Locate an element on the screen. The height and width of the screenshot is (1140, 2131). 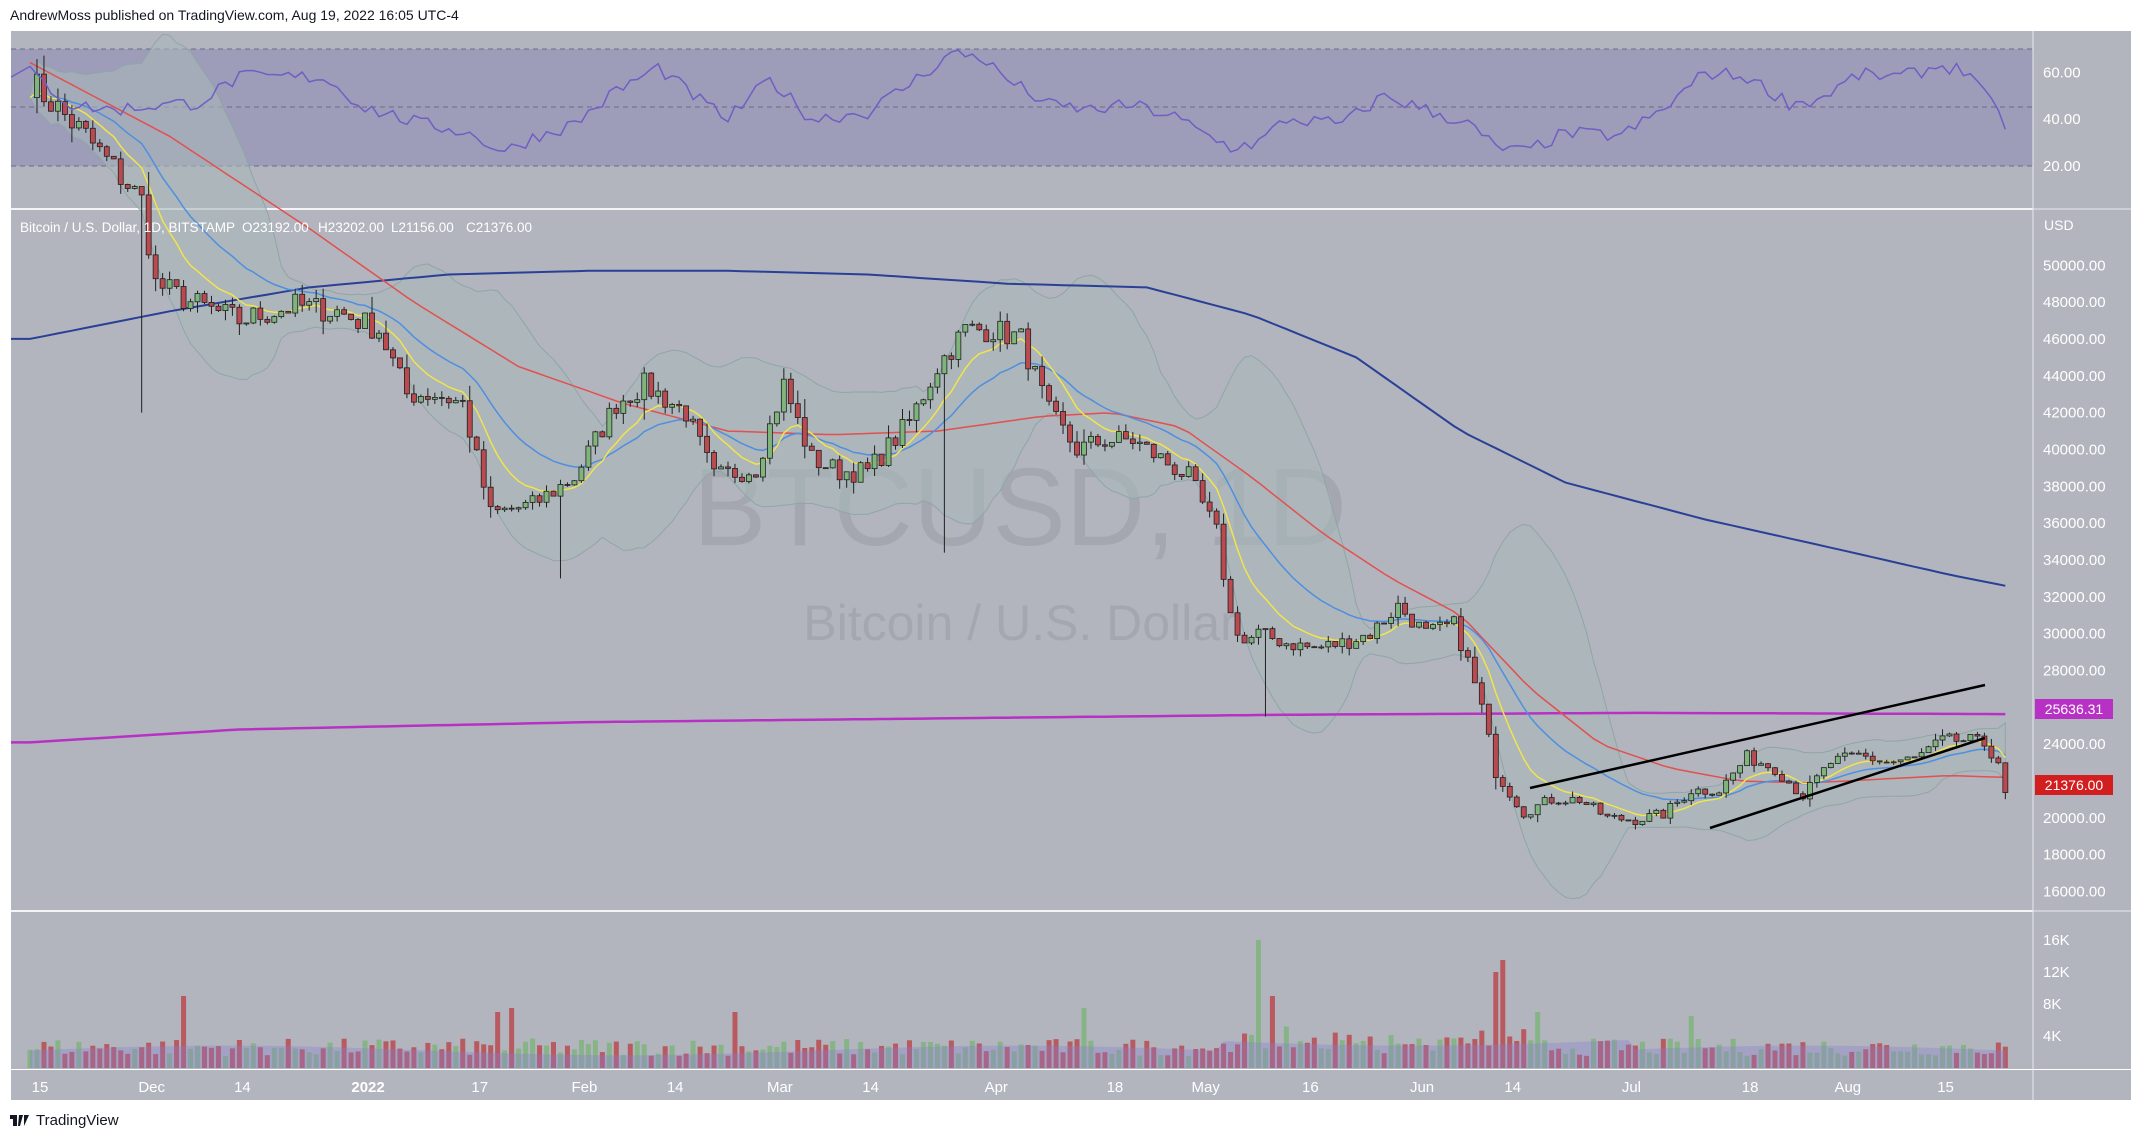
tradingview-logo-icon is located at coordinates (19, 1120).